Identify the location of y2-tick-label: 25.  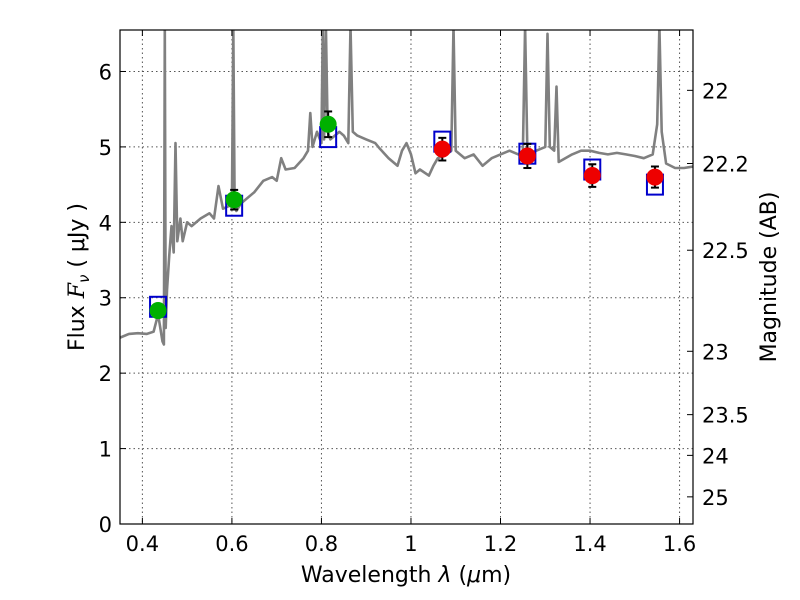
(715, 498).